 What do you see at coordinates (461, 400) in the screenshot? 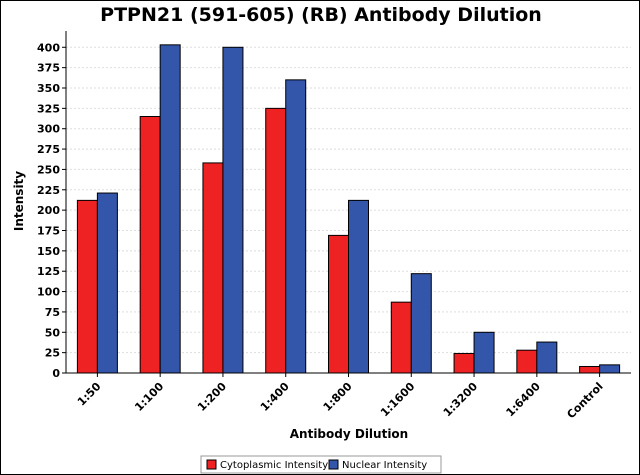
I see `x-tick-label: 1:3200` at bounding box center [461, 400].